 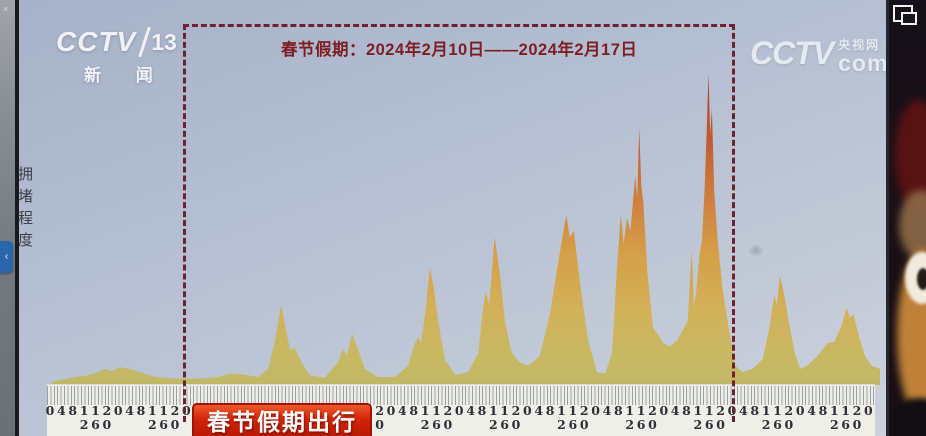 What do you see at coordinates (282, 419) in the screenshot?
I see `news-banner: 春节假期出行` at bounding box center [282, 419].